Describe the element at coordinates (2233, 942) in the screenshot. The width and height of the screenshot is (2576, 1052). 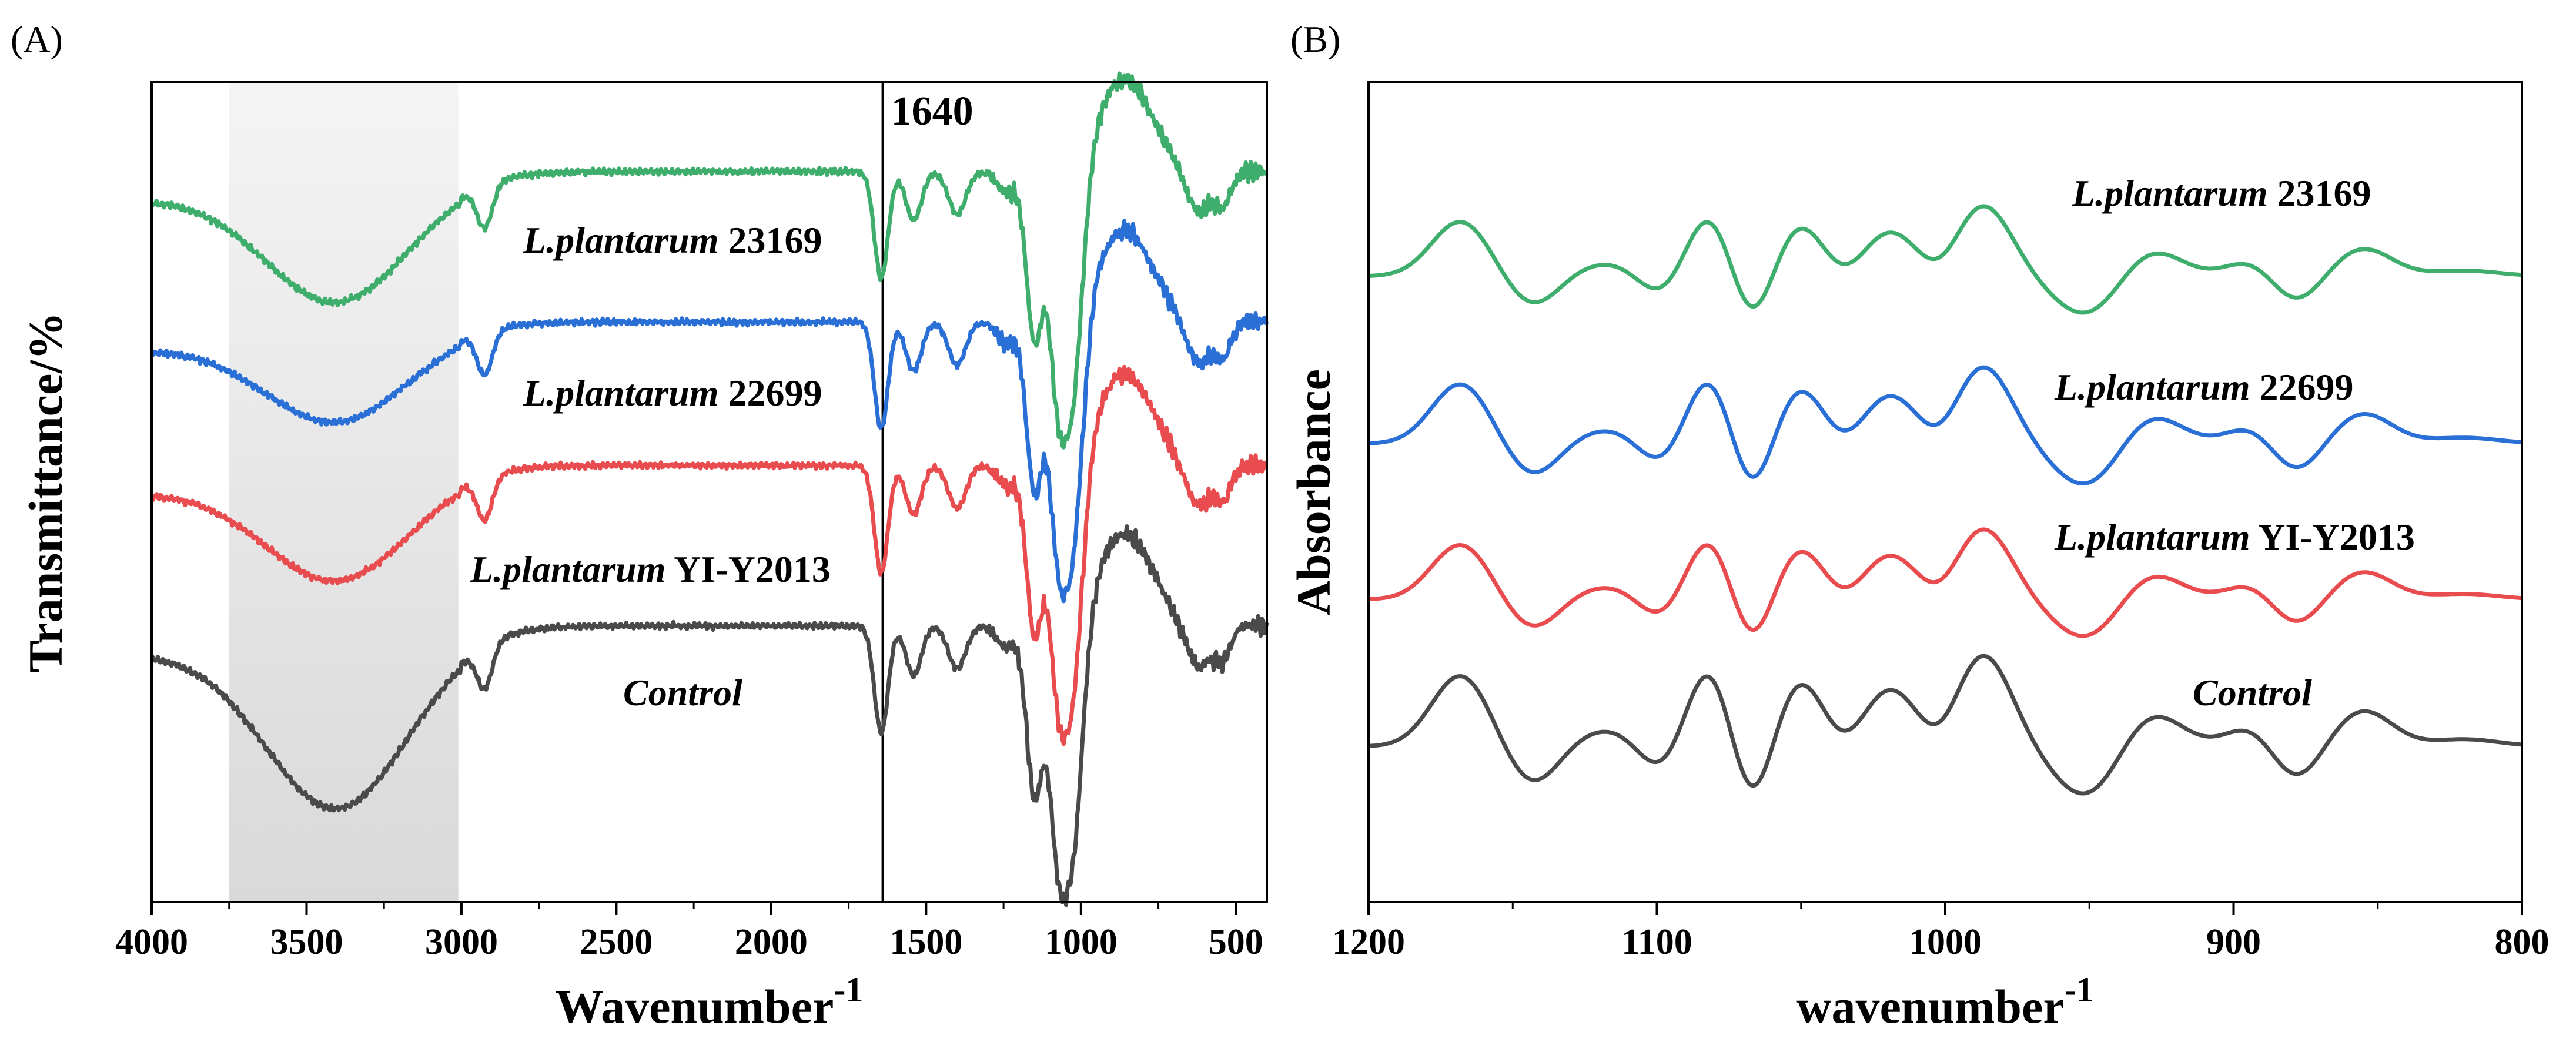
I see `x-tick-label: 900` at that location.